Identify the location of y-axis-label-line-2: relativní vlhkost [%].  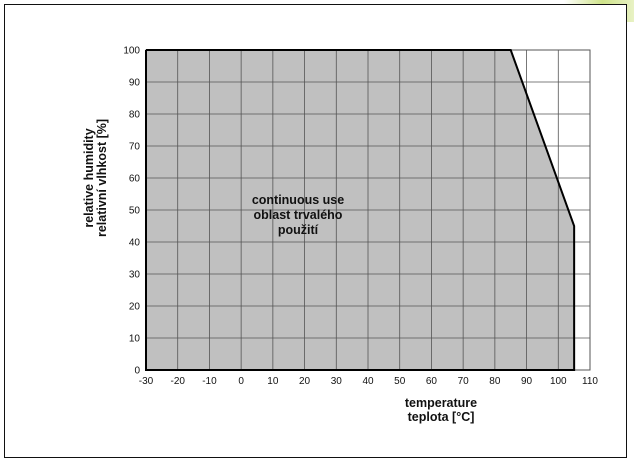
(102, 178).